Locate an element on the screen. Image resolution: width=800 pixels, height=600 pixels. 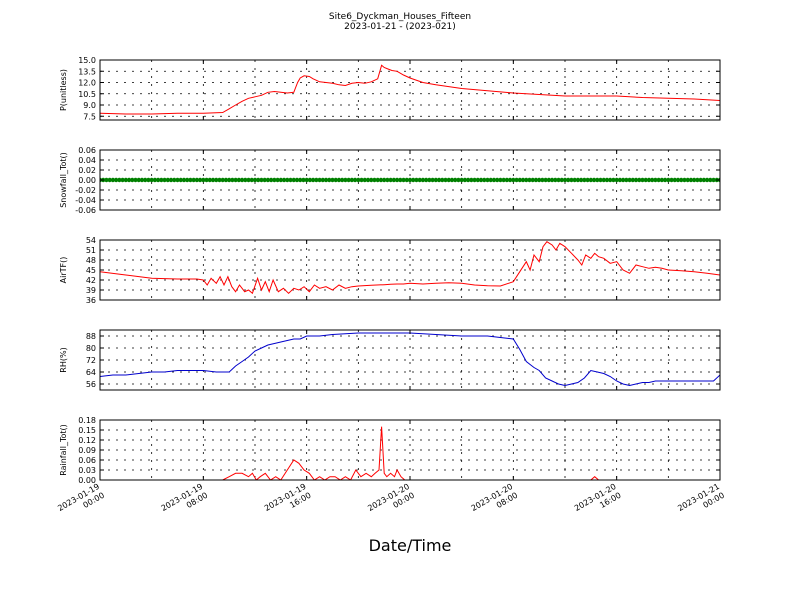
y-tick-label: 56 is located at coordinates (91, 384).